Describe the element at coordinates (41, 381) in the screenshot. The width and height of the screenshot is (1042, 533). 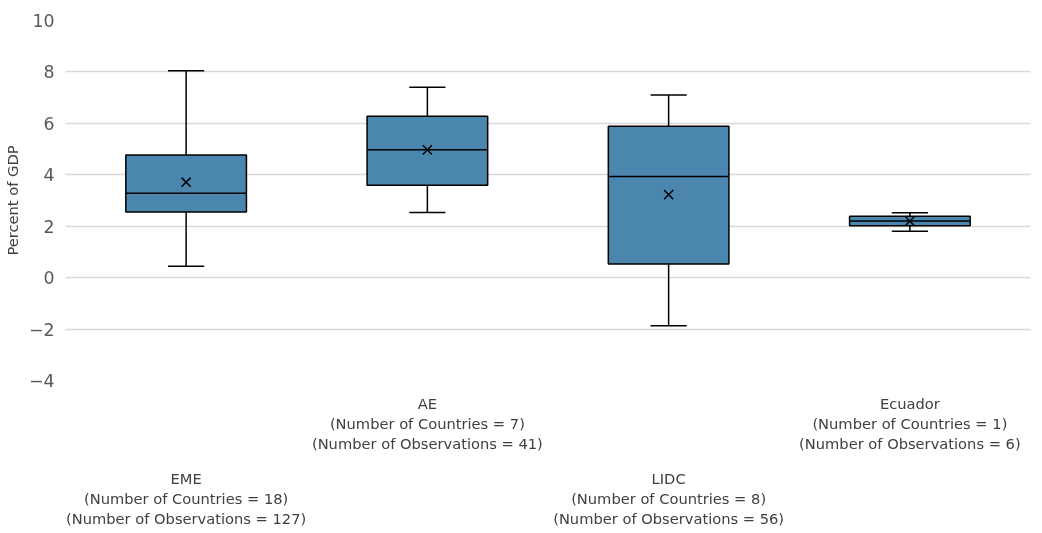
I see `y-tick-label: −4` at that location.